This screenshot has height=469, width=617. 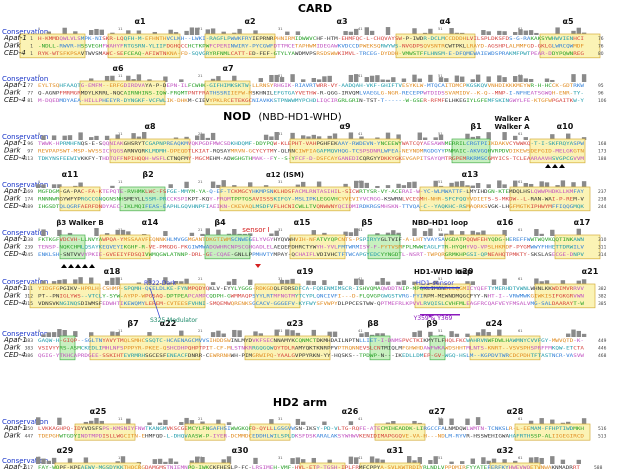 What do you see at coordinates (578, 47) in the screenshot?
I see `residue-segment: MDF` at bounding box center [578, 47].